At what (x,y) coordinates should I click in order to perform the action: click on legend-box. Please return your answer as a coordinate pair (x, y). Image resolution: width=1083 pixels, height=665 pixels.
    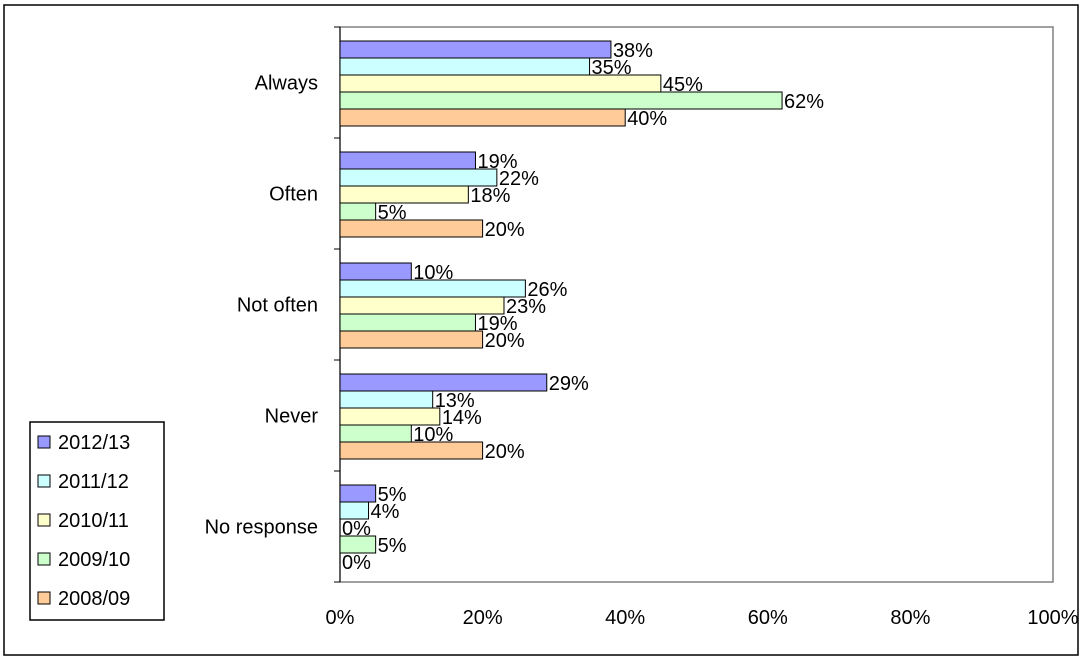
    Looking at the image, I should click on (97, 521).